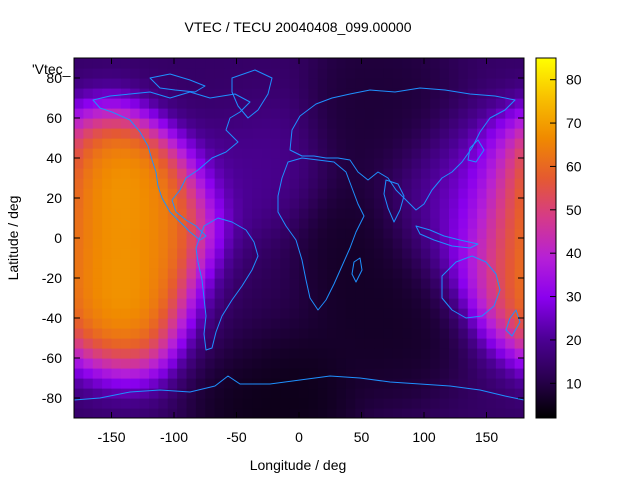 The height and width of the screenshot is (480, 640). What do you see at coordinates (447, 237) in the screenshot?
I see `coast-indonesia` at bounding box center [447, 237].